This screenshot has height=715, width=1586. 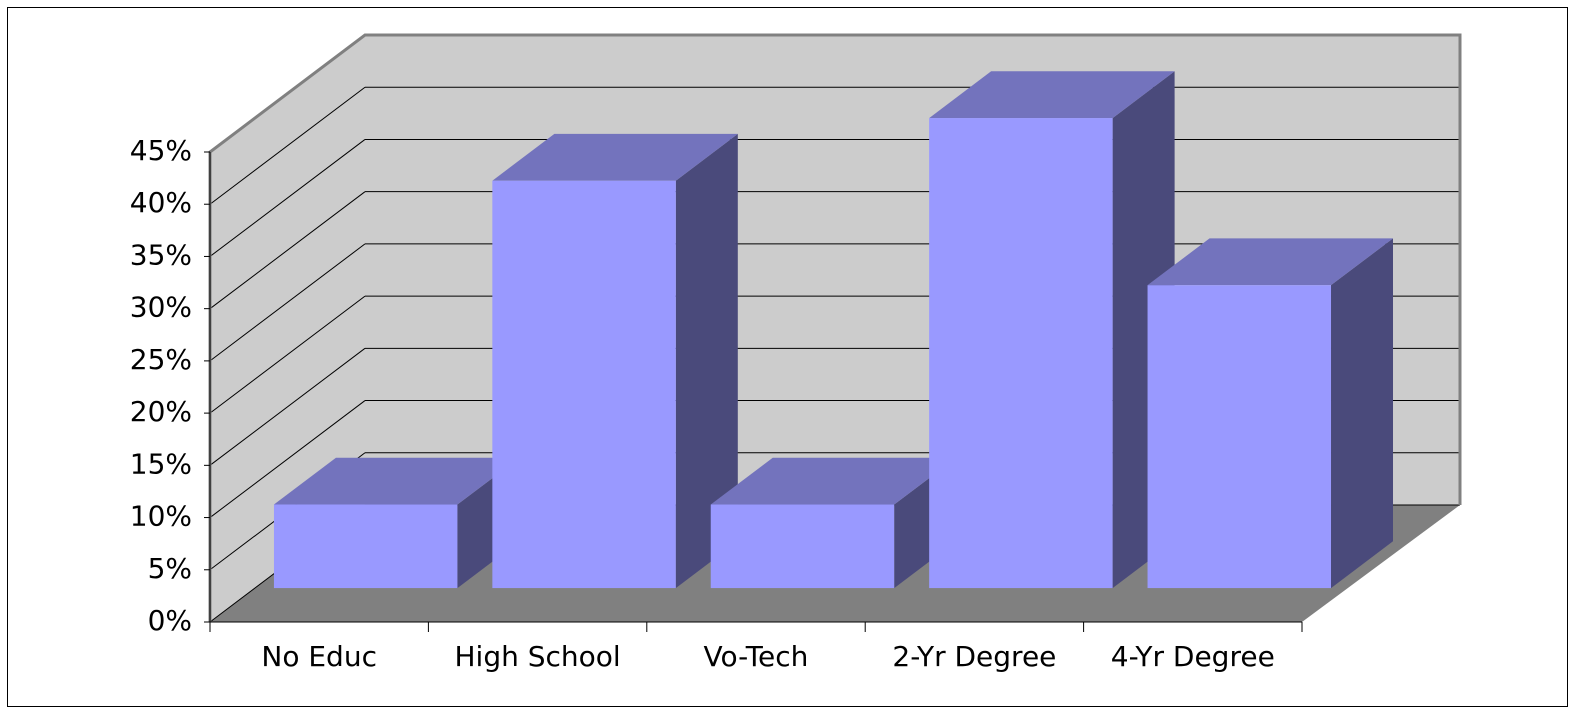 I want to click on y-tick-label: 40%, so click(x=161, y=202).